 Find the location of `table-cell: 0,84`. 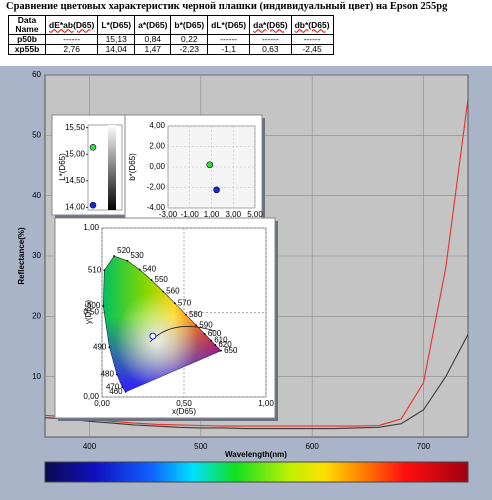

table-cell: 0,84 is located at coordinates (153, 39).